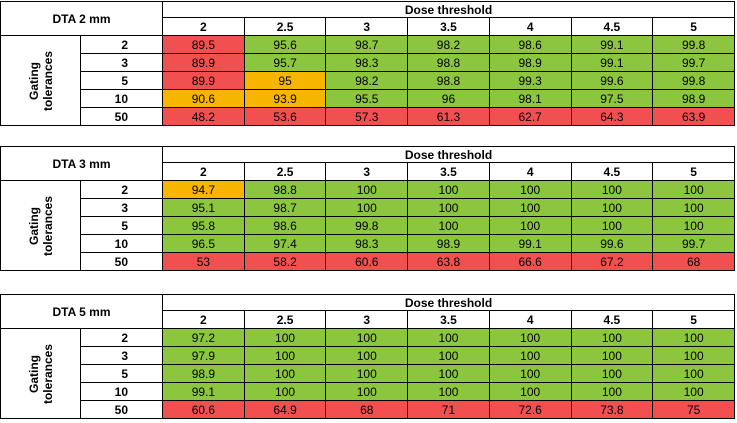  Describe the element at coordinates (203, 337) in the screenshot. I see `pass-rate-cell: 97.2` at that location.